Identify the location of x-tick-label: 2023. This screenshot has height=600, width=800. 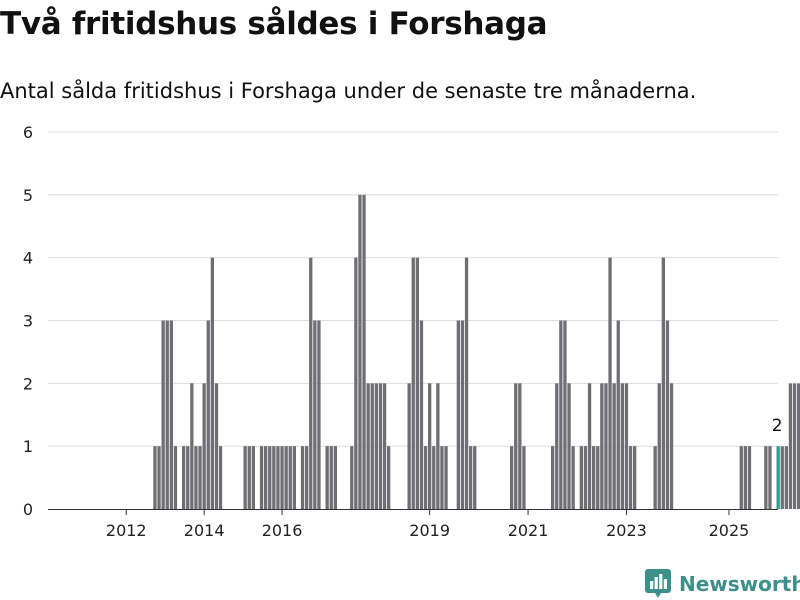
(626, 530).